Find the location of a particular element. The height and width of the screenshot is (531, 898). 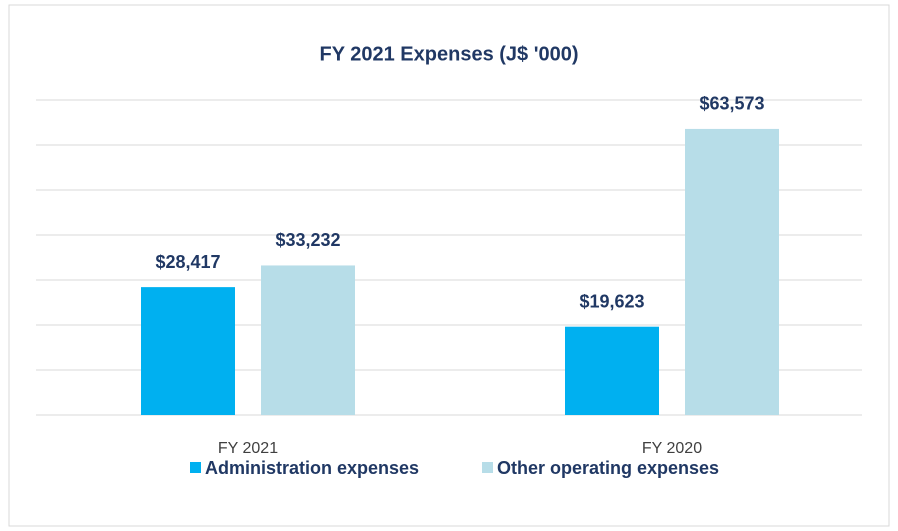

value-label: $28,417 is located at coordinates (187, 262).